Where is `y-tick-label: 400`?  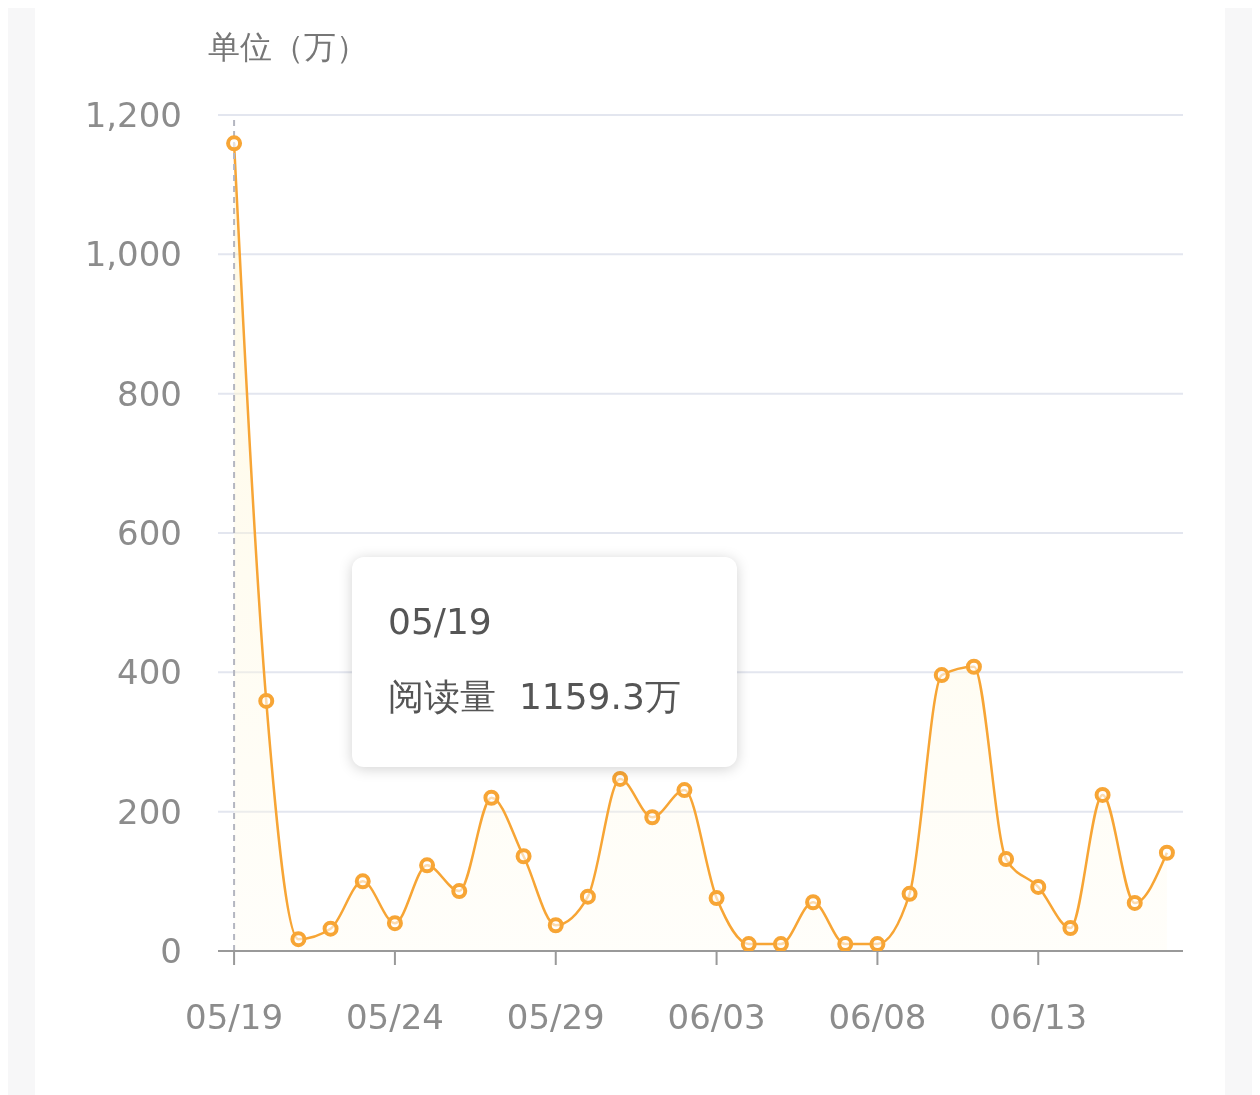
y-tick-label: 400 is located at coordinates (149, 672).